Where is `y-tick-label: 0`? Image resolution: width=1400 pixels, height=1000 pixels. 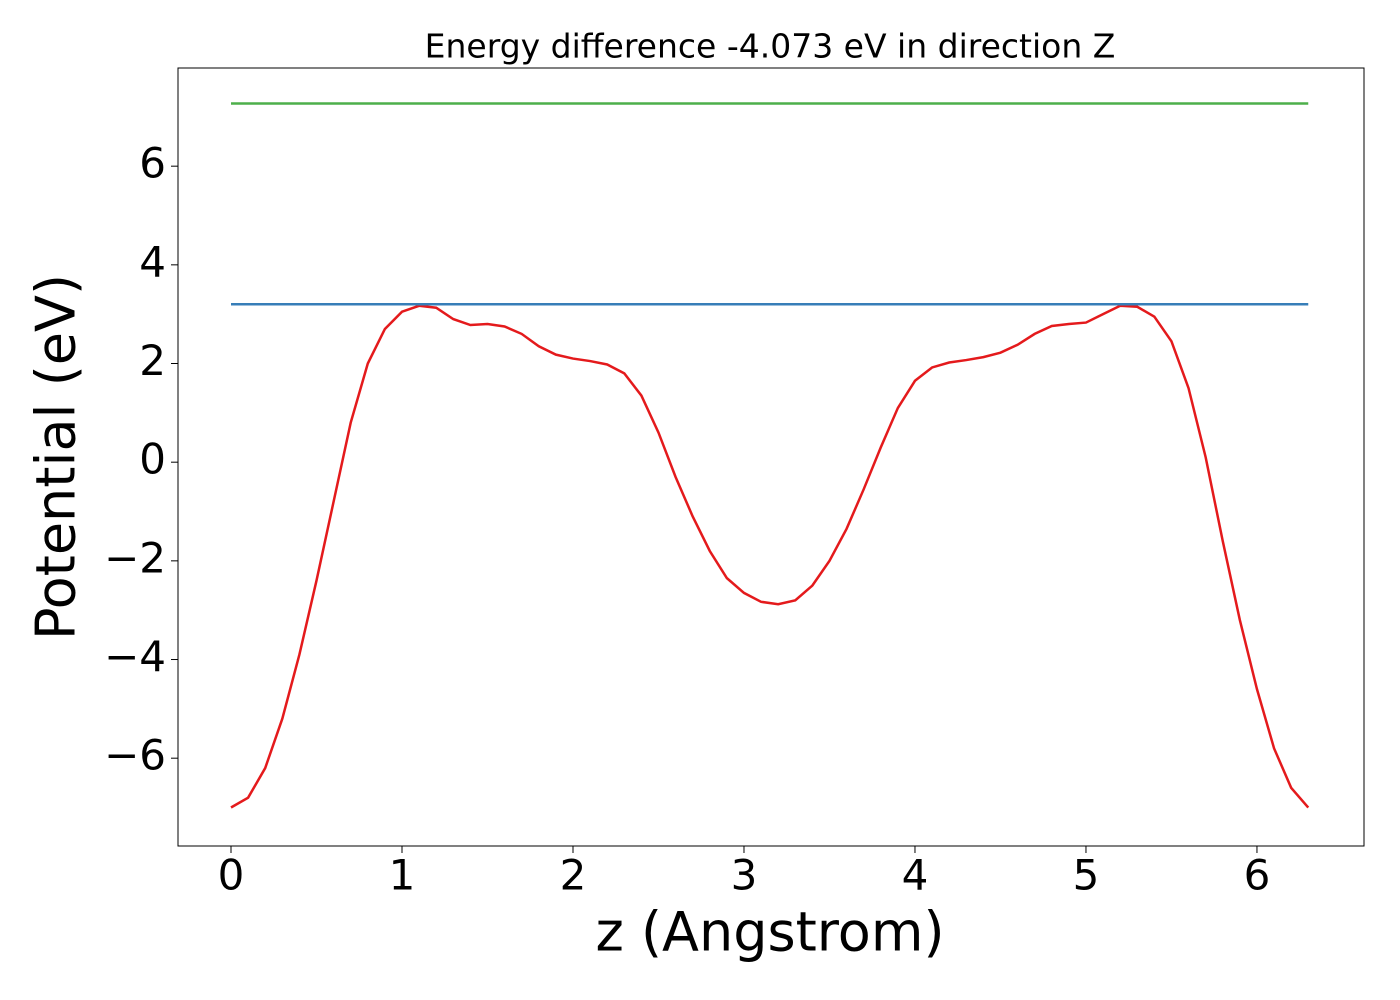
y-tick-label: 0 is located at coordinates (152, 459).